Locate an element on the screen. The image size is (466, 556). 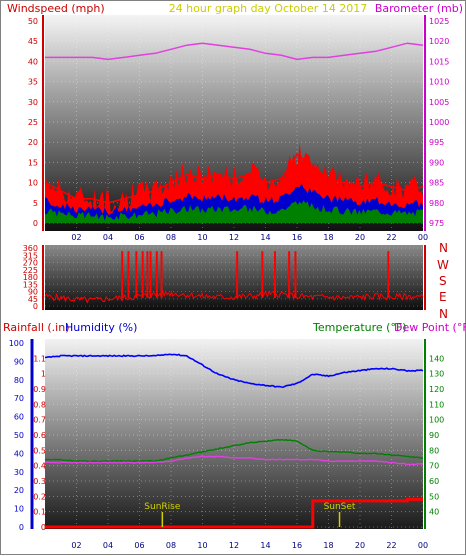
wind-x-tick-label: 10 is located at coordinates (202, 237).